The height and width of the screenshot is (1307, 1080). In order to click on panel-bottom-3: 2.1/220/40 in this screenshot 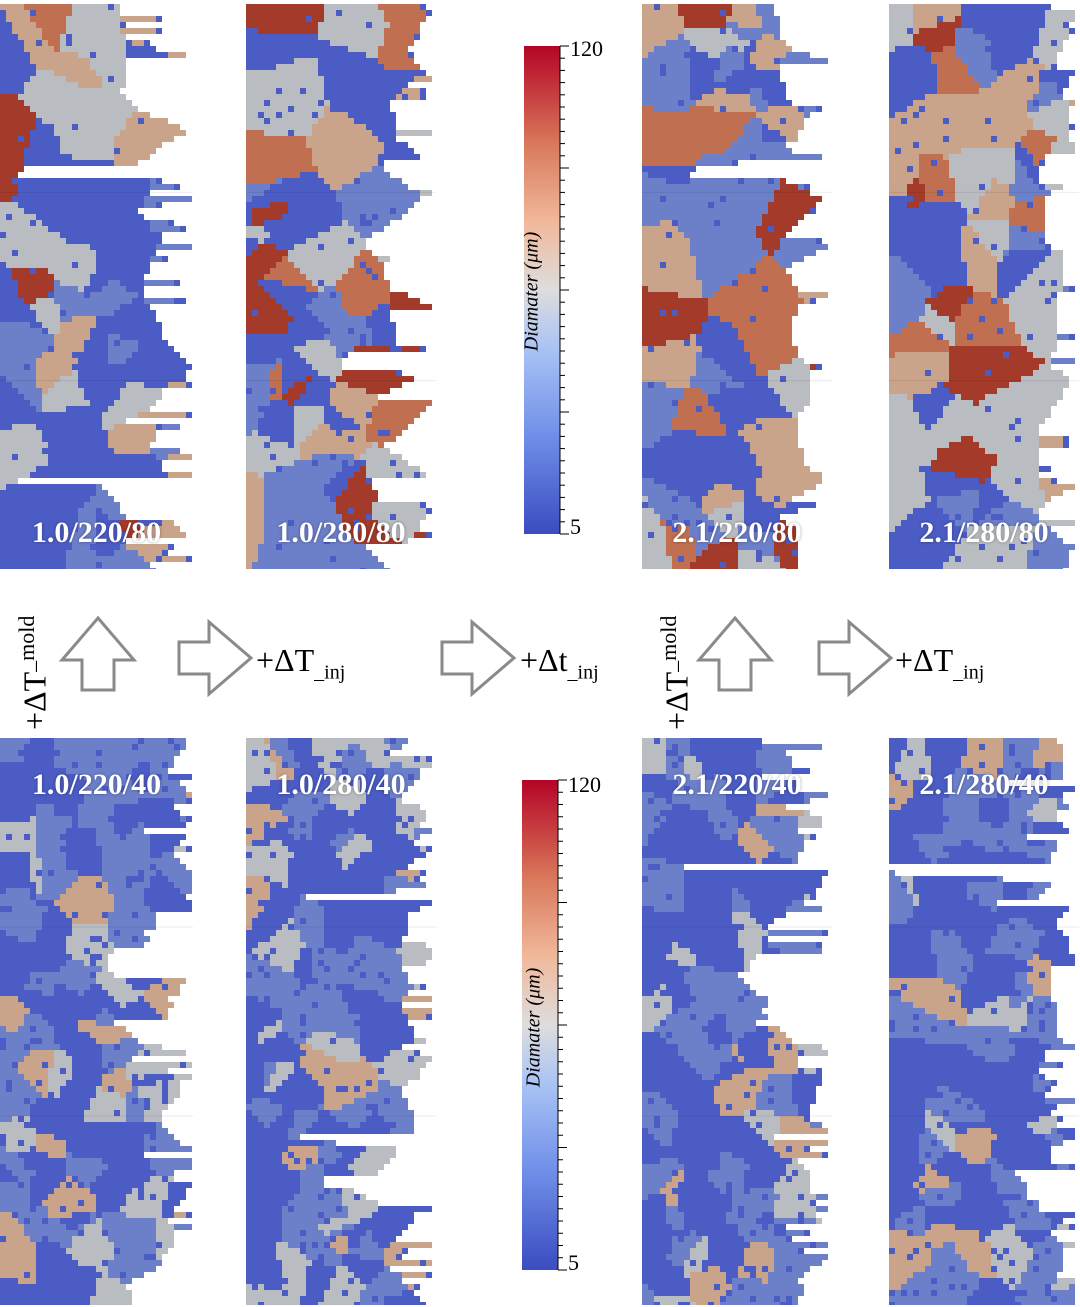, I will do `click(737, 1021)`.